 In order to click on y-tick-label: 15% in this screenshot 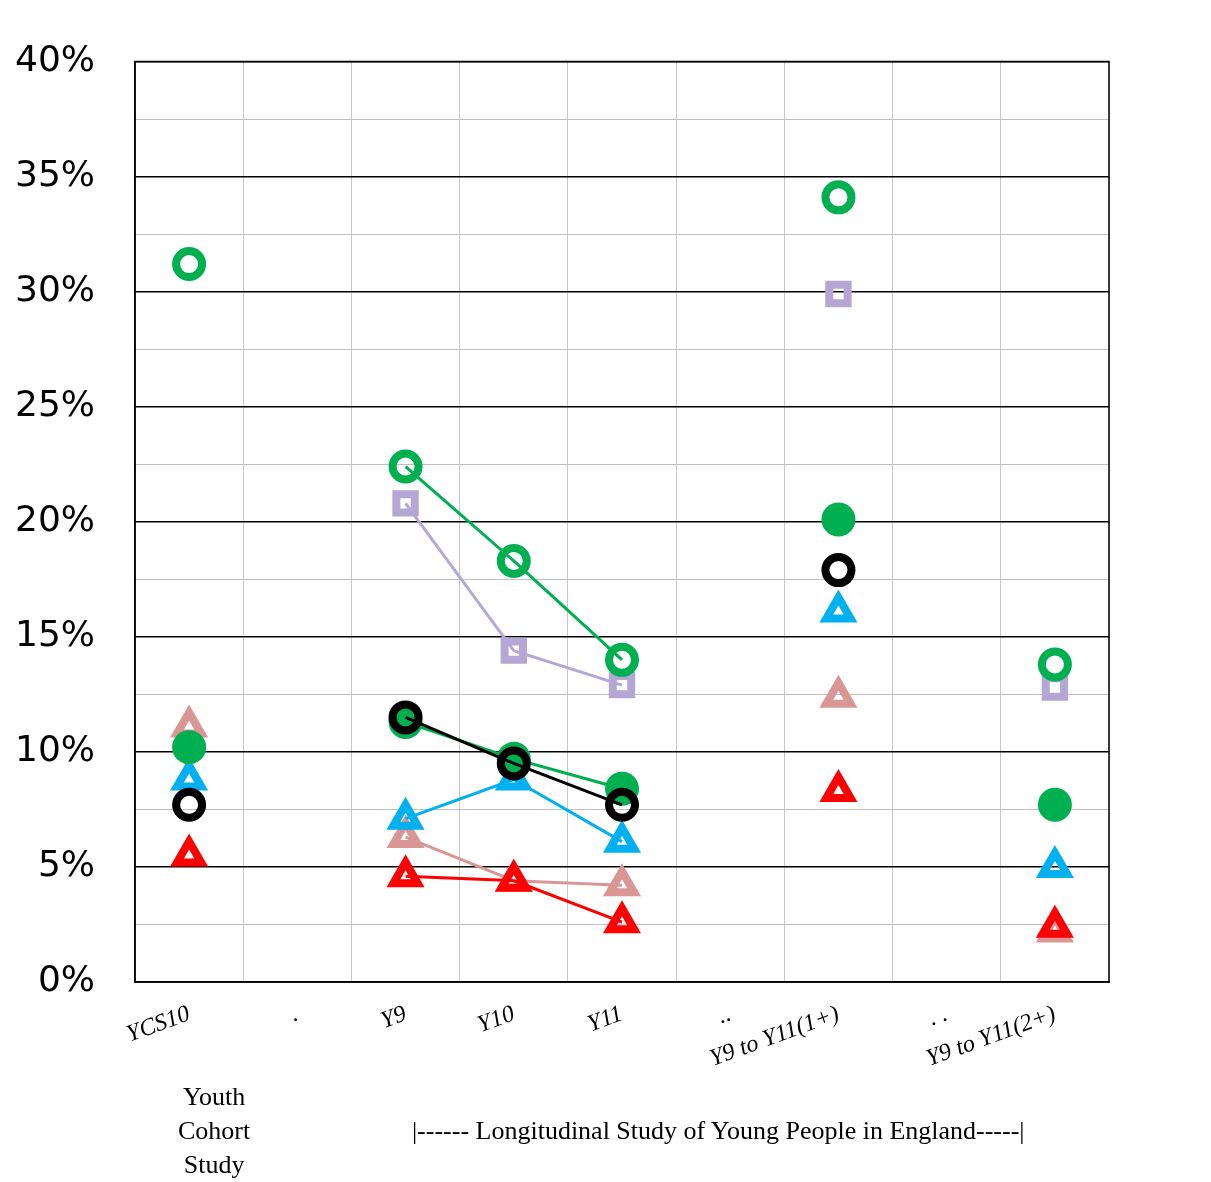, I will do `click(54, 634)`.